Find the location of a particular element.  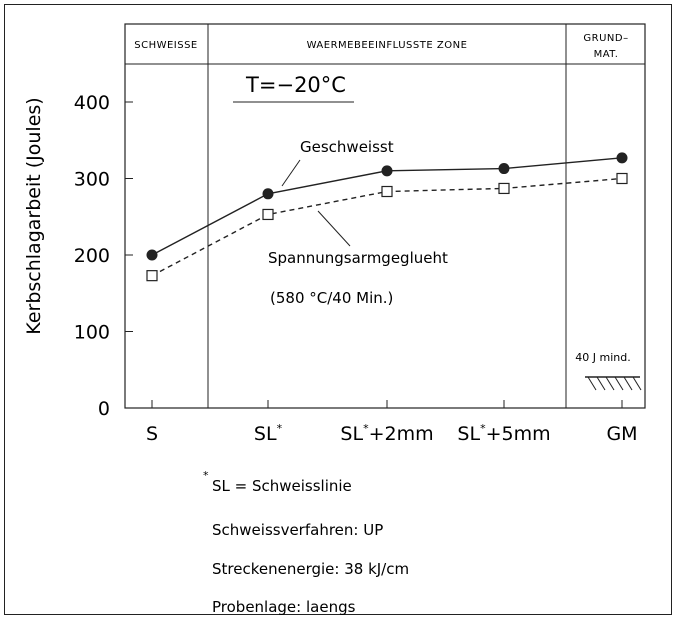

y-axis-label: Kerbschlagarbeit (Joules) is located at coordinates (34, 215).